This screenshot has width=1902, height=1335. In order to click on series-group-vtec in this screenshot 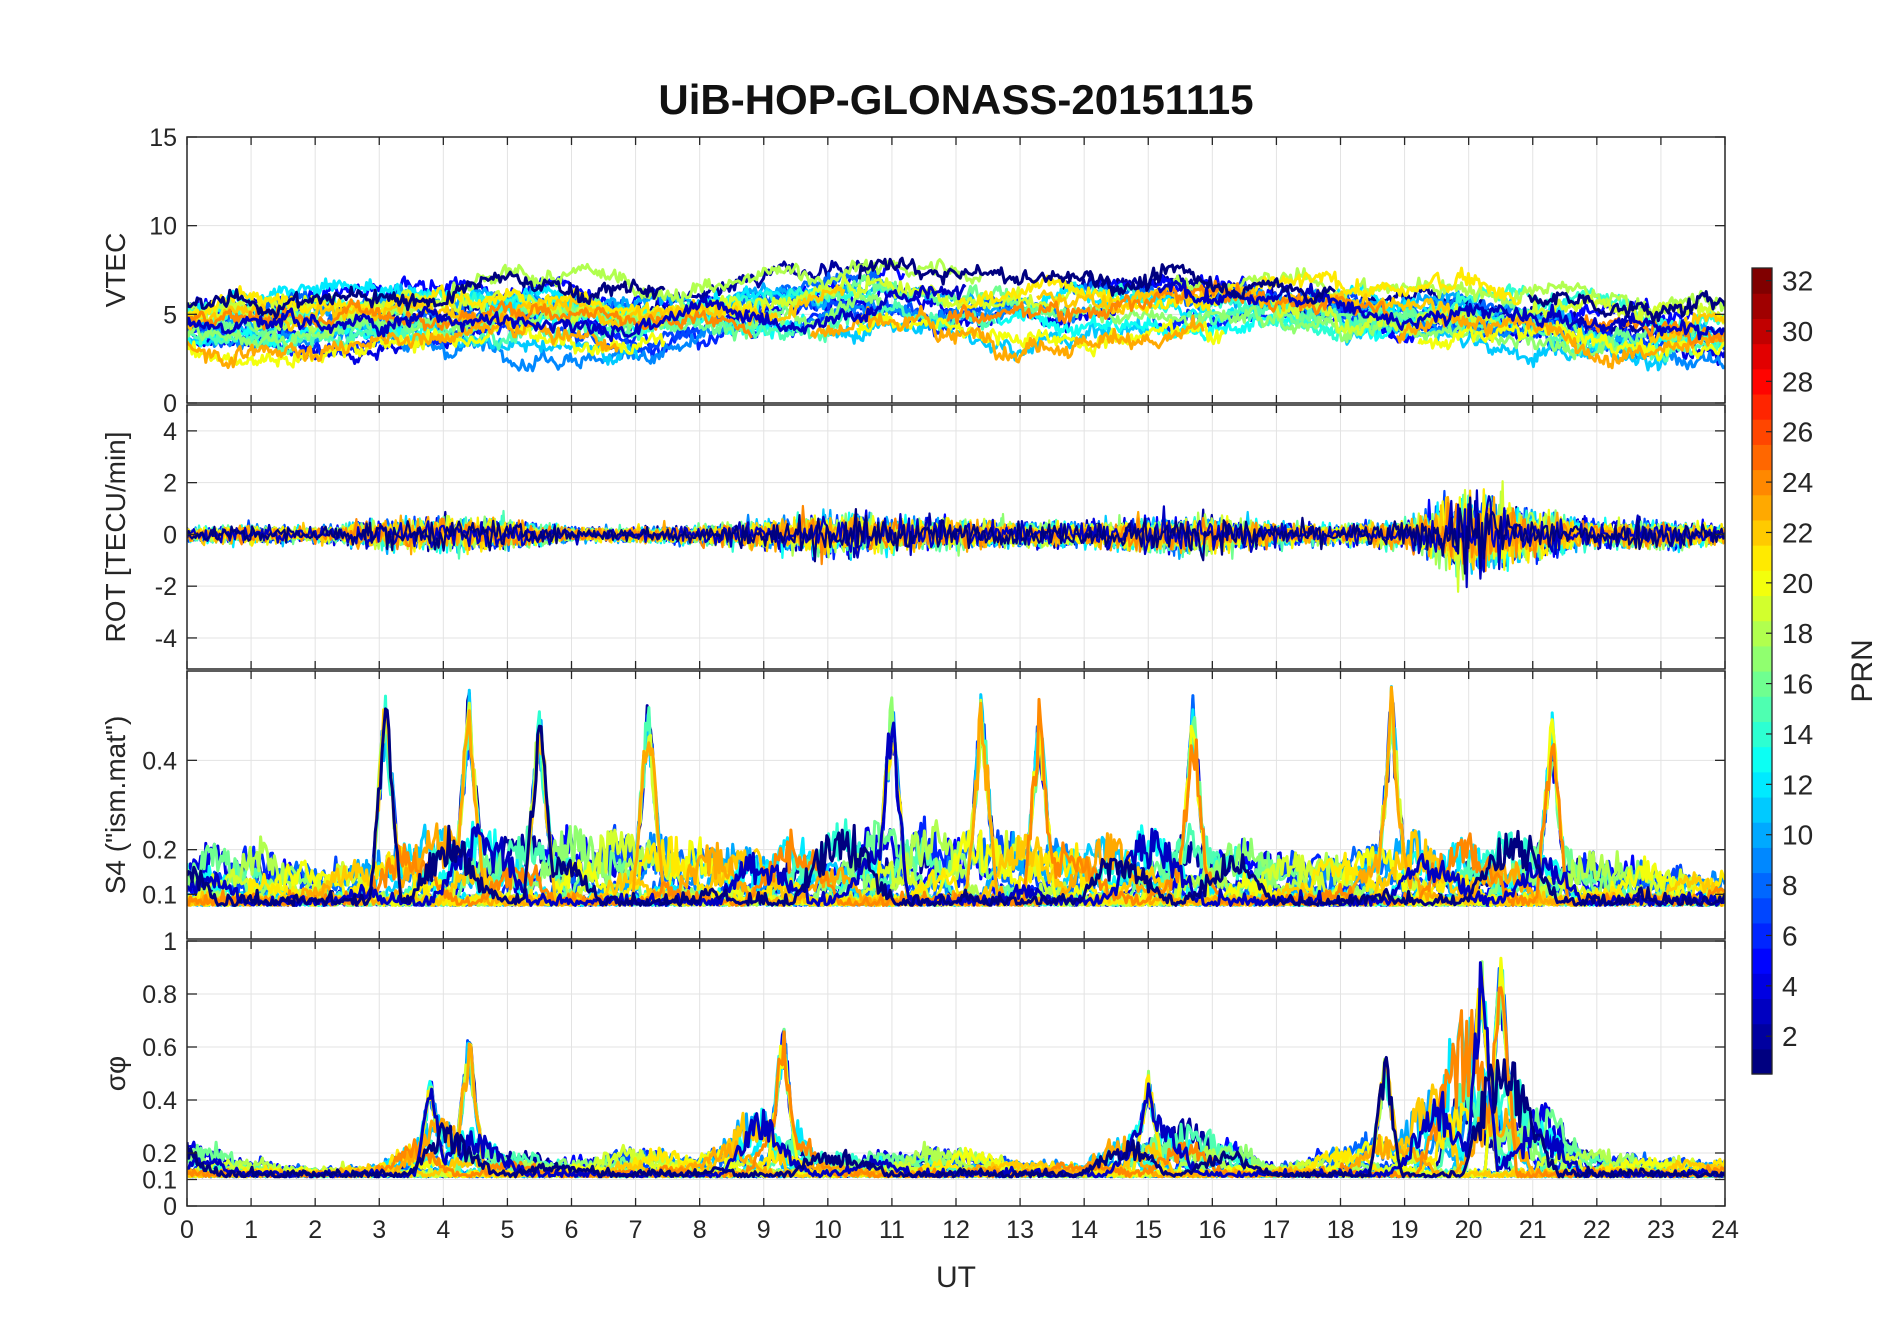, I will do `click(956, 314)`.